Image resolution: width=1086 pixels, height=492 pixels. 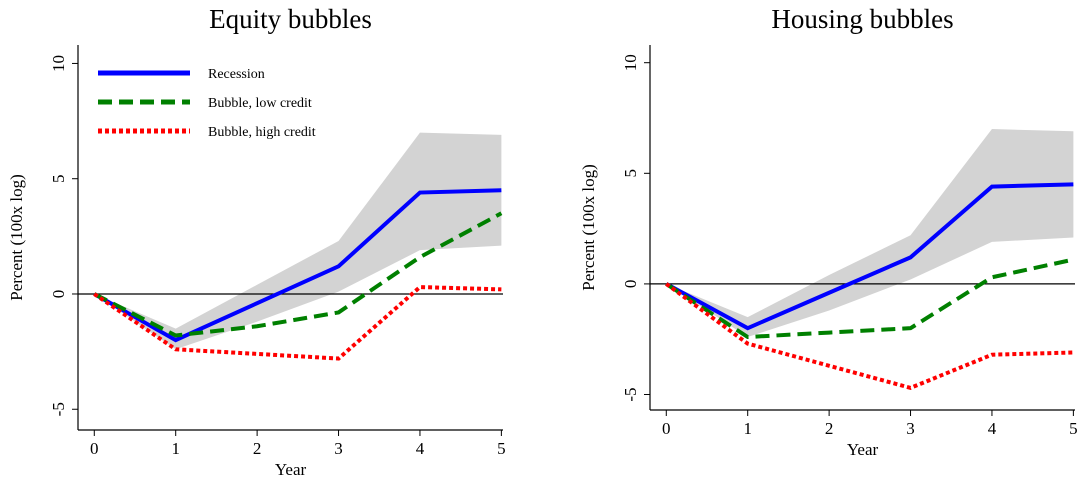 I want to click on chart-title: Equity bubbles, so click(x=290, y=19).